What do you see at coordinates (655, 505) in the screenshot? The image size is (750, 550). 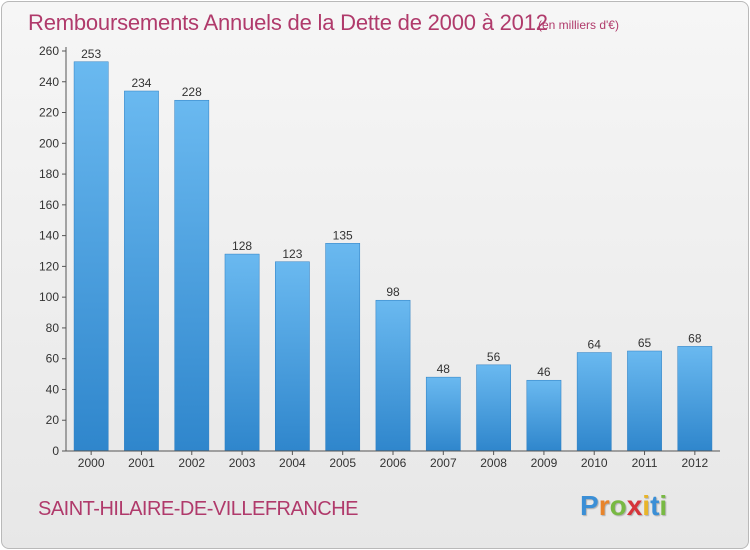 I see `proxiti-logo-letter: t` at bounding box center [655, 505].